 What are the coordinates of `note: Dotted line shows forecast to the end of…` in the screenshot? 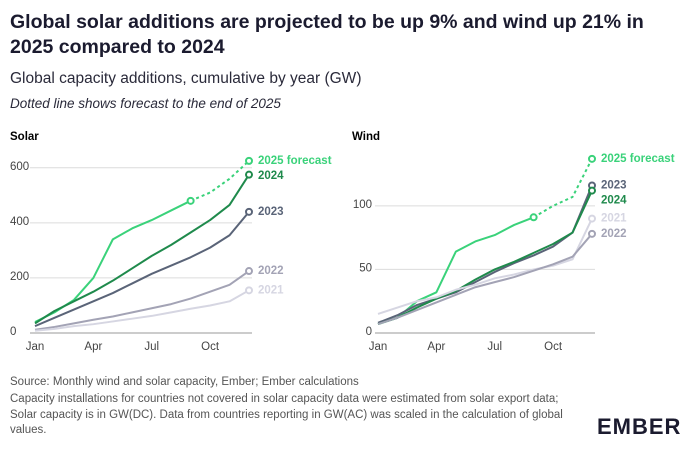 It's located at (145, 103).